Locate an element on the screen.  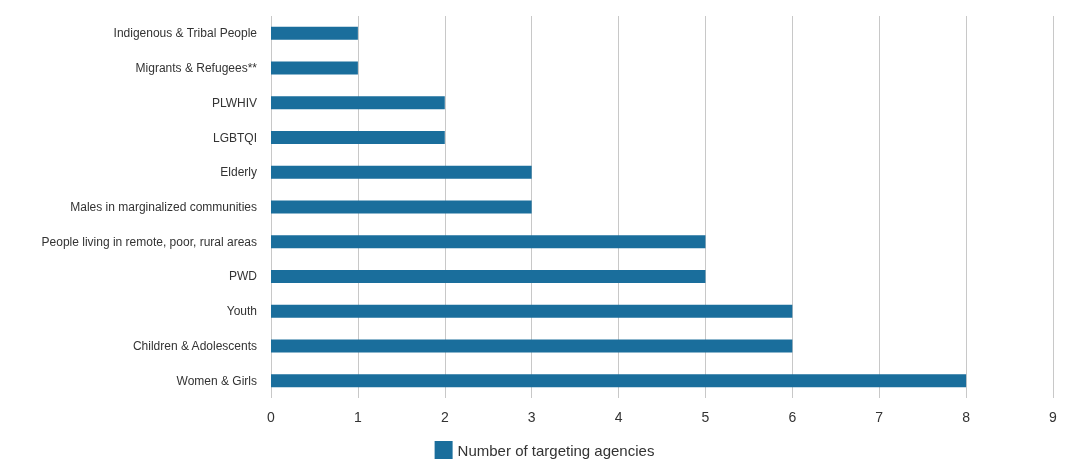
x-tick-label: 4 is located at coordinates (618, 417).